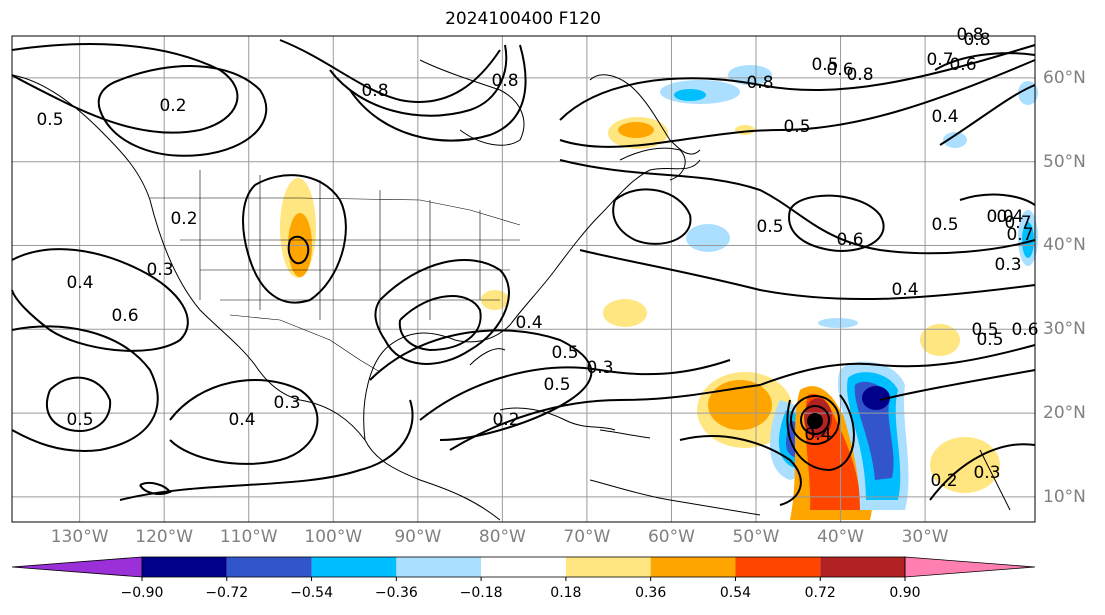 The image size is (1105, 615). Describe the element at coordinates (350, 270) in the screenshot. I see `state-lines-horizontal` at that location.